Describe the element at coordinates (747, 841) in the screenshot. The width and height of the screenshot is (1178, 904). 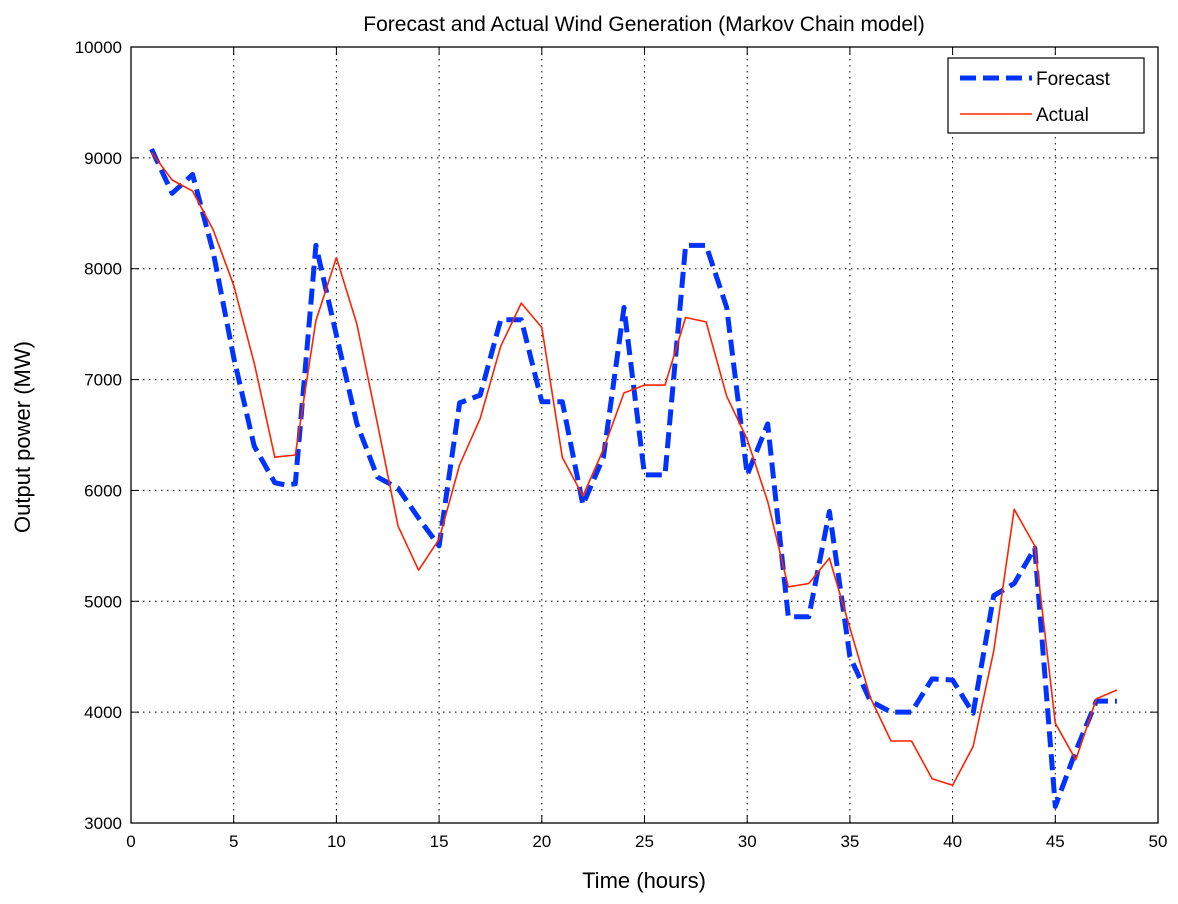
I see `x-tick-label: 30` at that location.